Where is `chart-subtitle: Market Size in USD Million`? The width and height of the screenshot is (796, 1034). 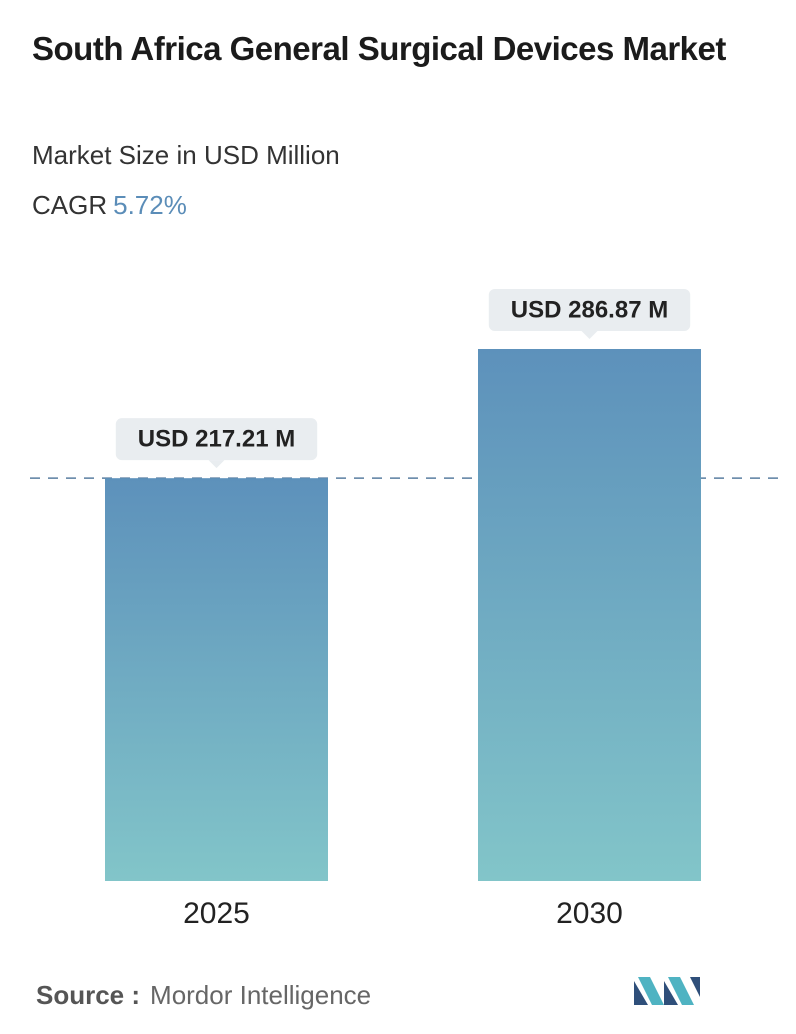 chart-subtitle: Market Size in USD Million is located at coordinates (186, 155).